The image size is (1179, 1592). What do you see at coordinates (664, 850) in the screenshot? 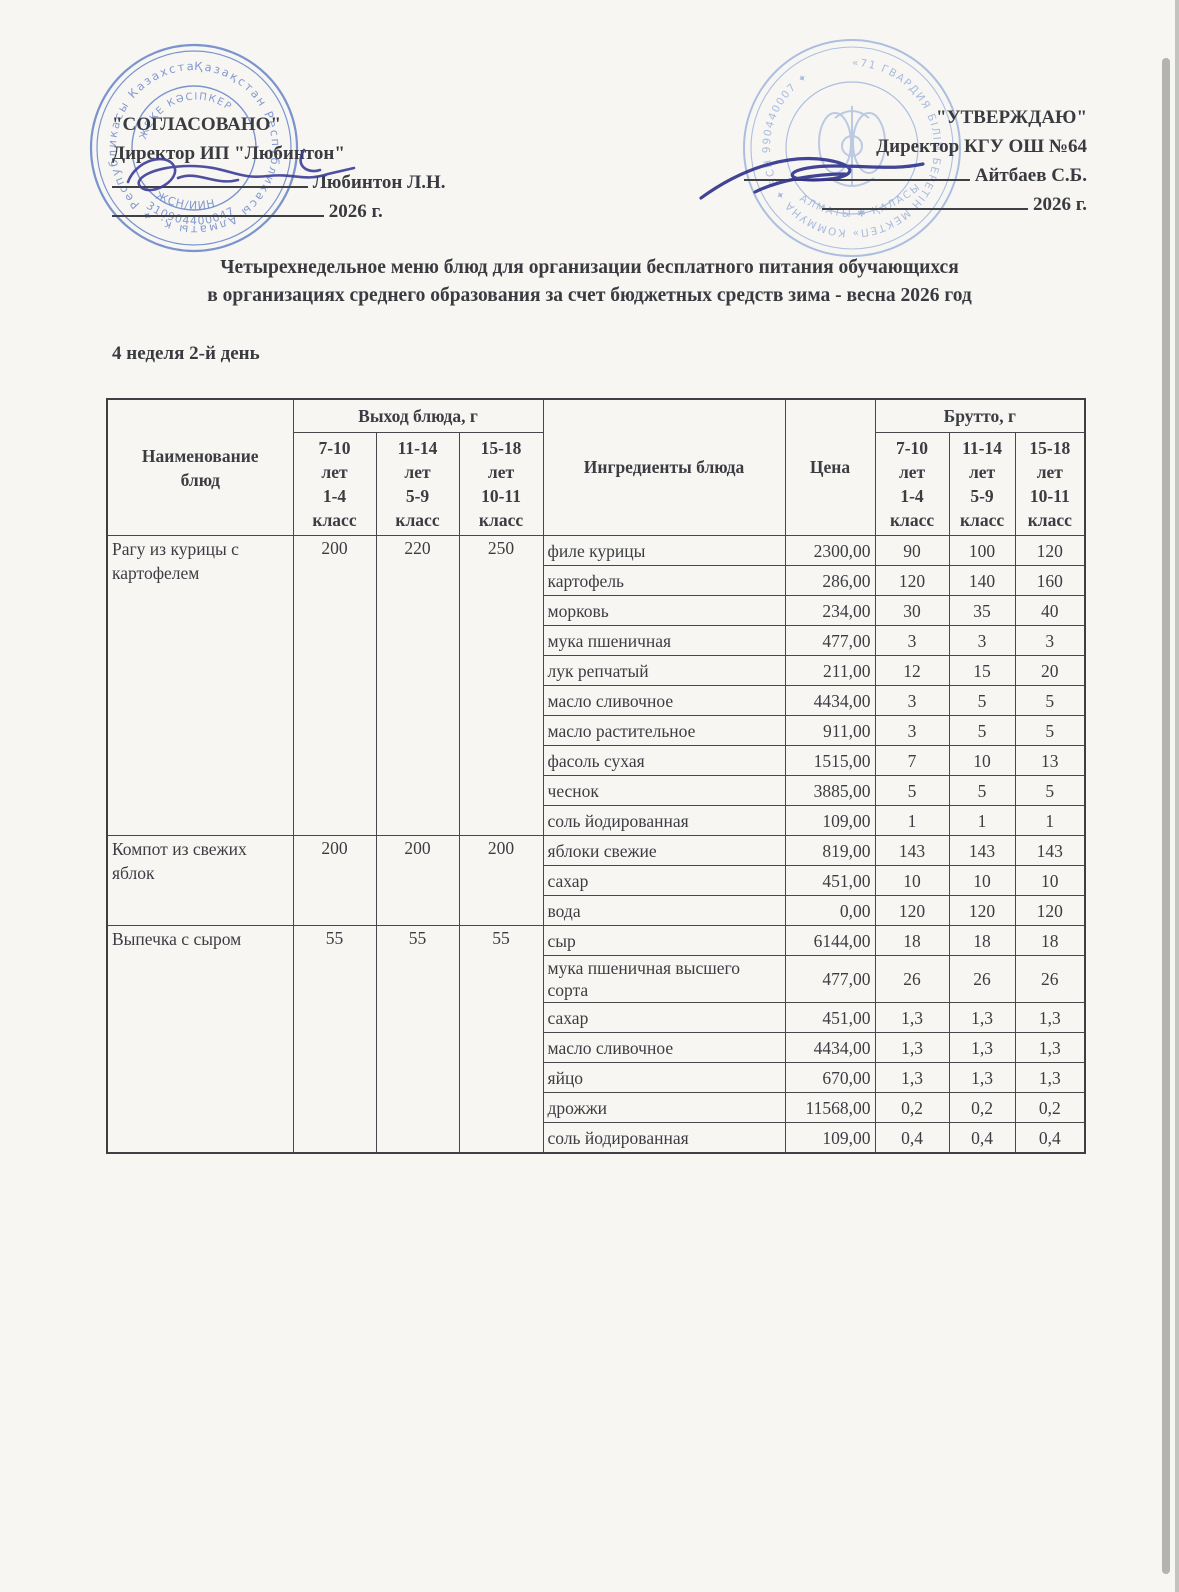
I see `ingredient-name-cell: яблоки свежие` at bounding box center [664, 850].